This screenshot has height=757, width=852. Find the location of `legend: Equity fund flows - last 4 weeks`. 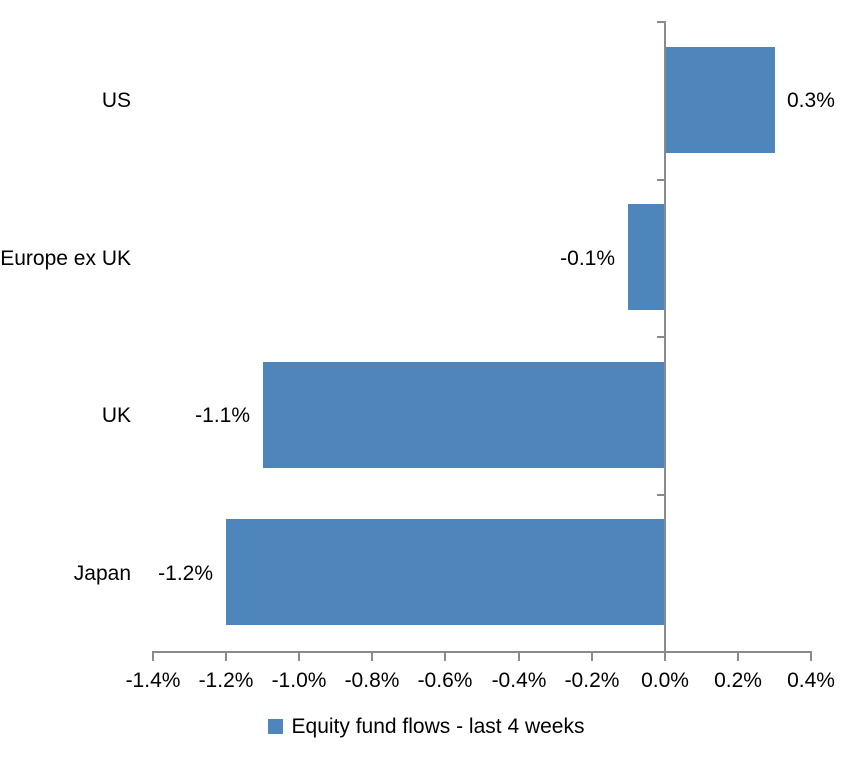

legend: Equity fund flows - last 4 weeks is located at coordinates (426, 726).